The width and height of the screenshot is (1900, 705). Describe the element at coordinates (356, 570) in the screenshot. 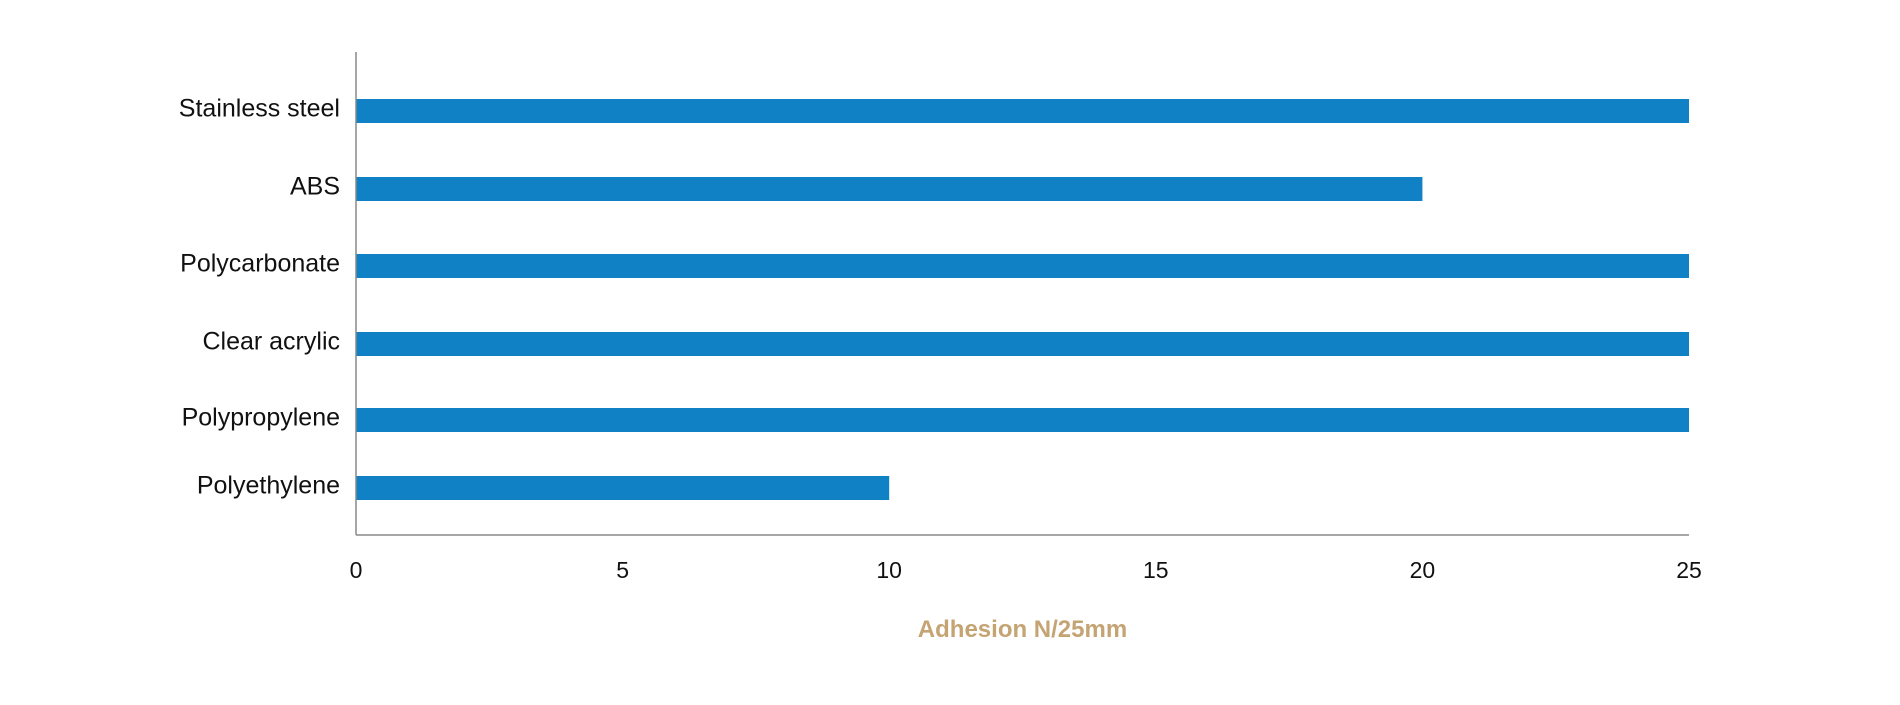

I see `x-tick-label-0: 0` at that location.